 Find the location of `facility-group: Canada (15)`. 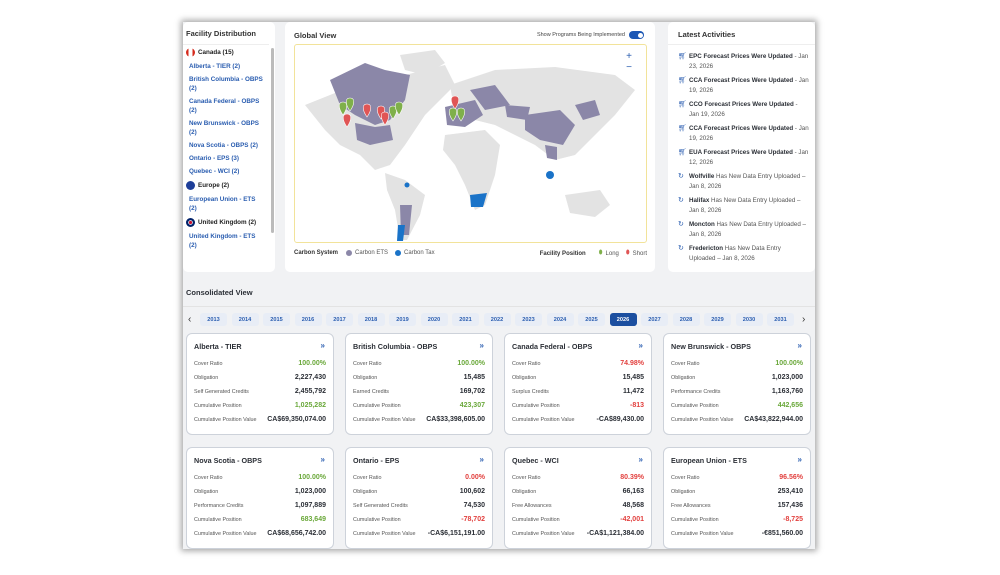

facility-group: Canada (15) is located at coordinates (226, 52).